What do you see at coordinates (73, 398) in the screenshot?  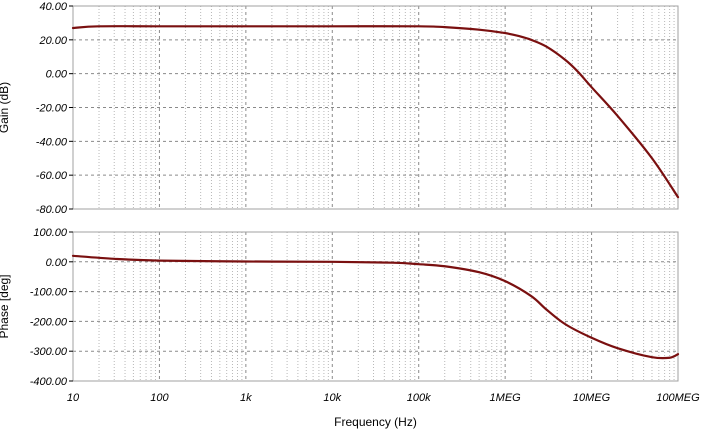 I see `x-tick-label: 10` at bounding box center [73, 398].